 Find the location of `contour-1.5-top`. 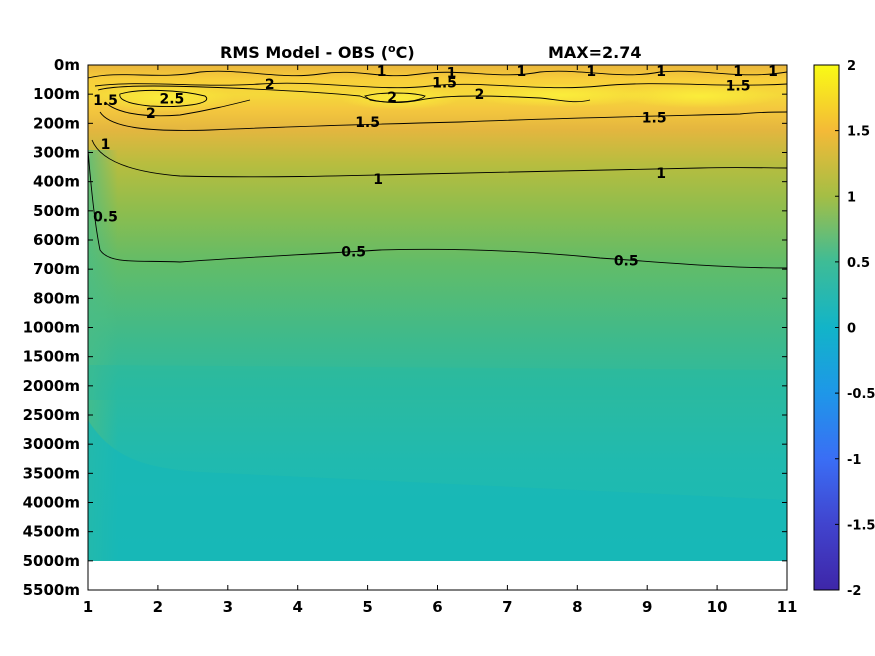

contour-1.5-top is located at coordinates (441, 85).